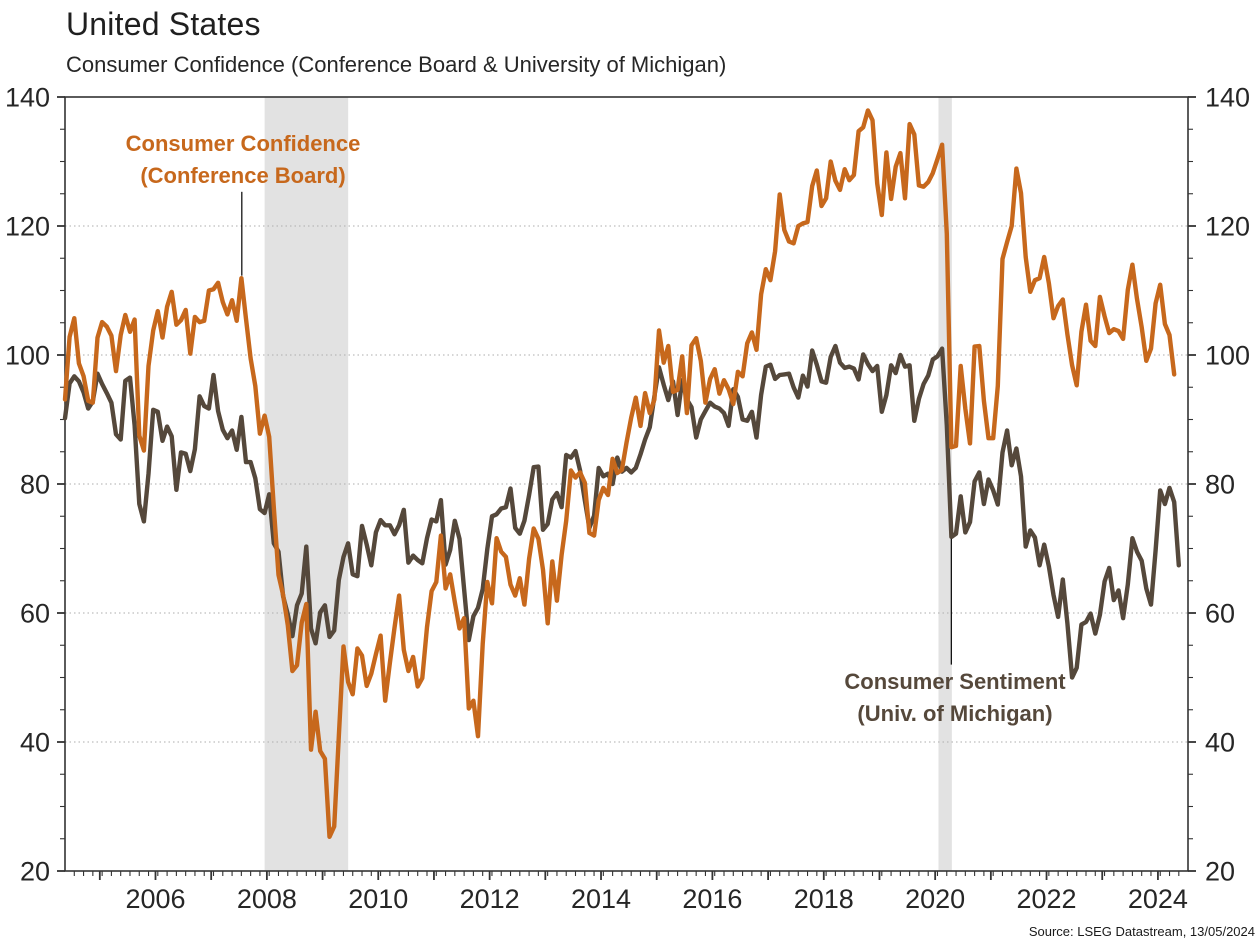  Describe the element at coordinates (824, 899) in the screenshot. I see `x-axis-label: 2018` at that location.